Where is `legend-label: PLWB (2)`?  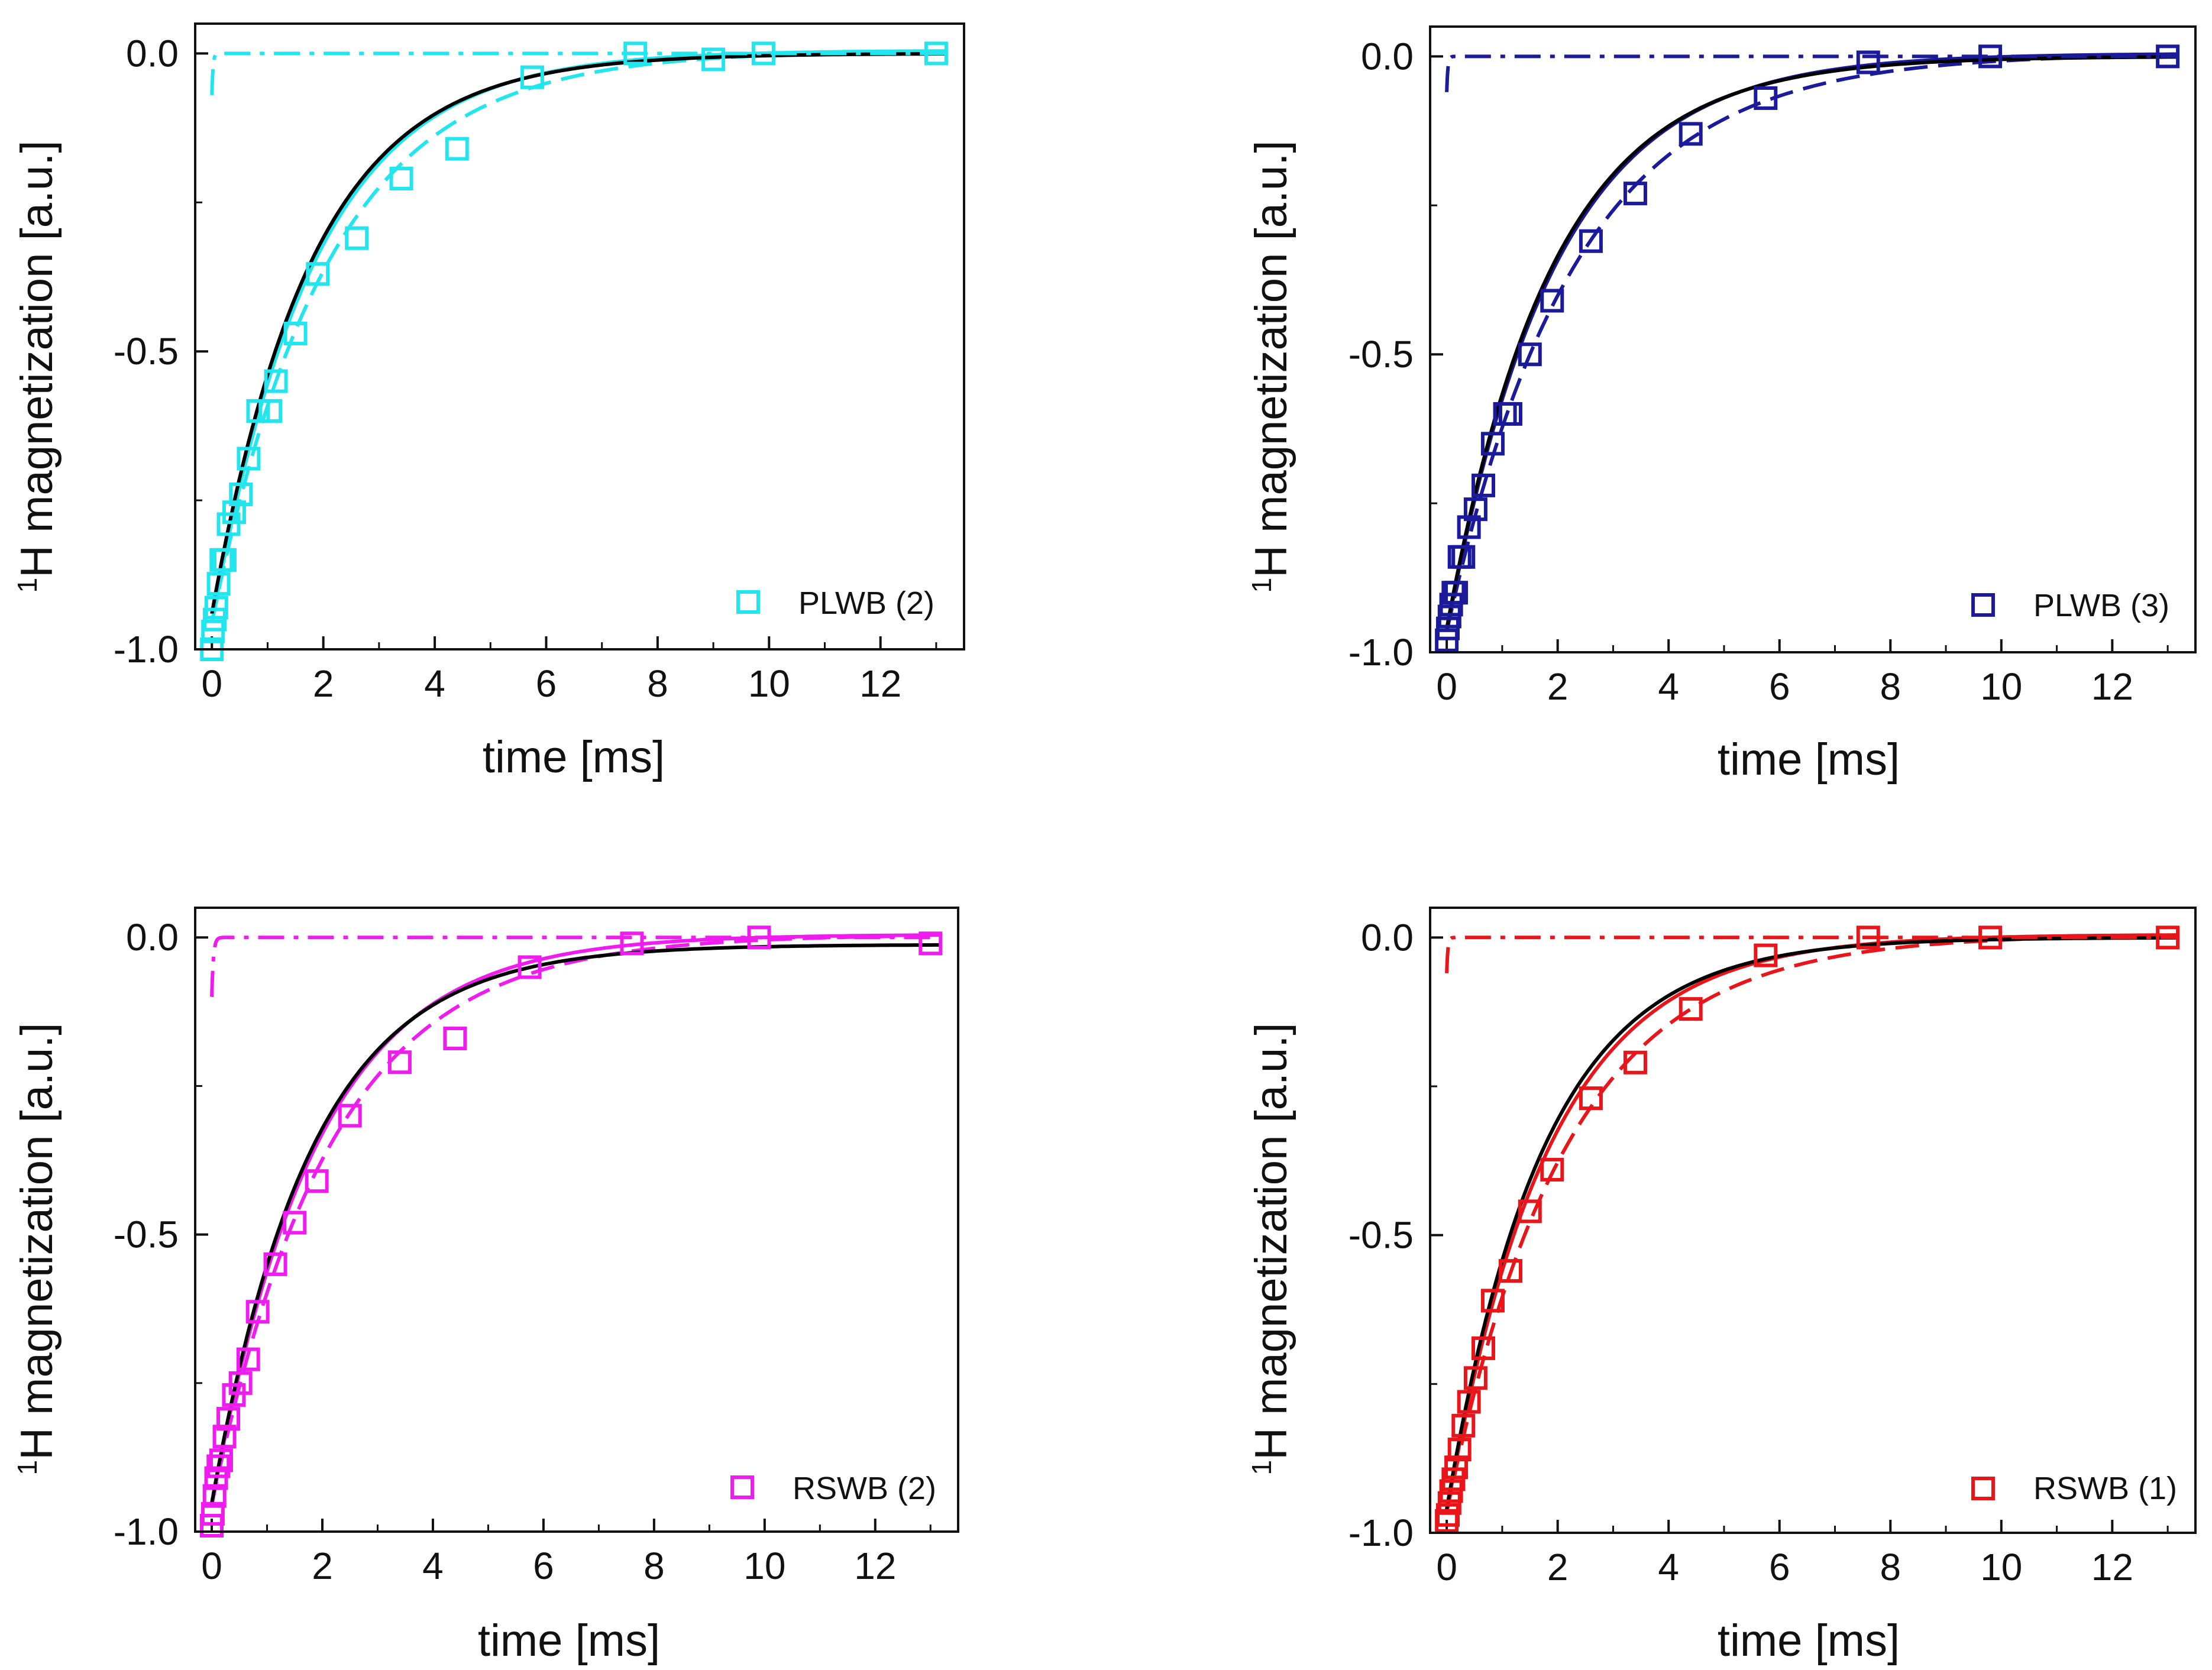 legend-label: PLWB (2) is located at coordinates (866, 603).